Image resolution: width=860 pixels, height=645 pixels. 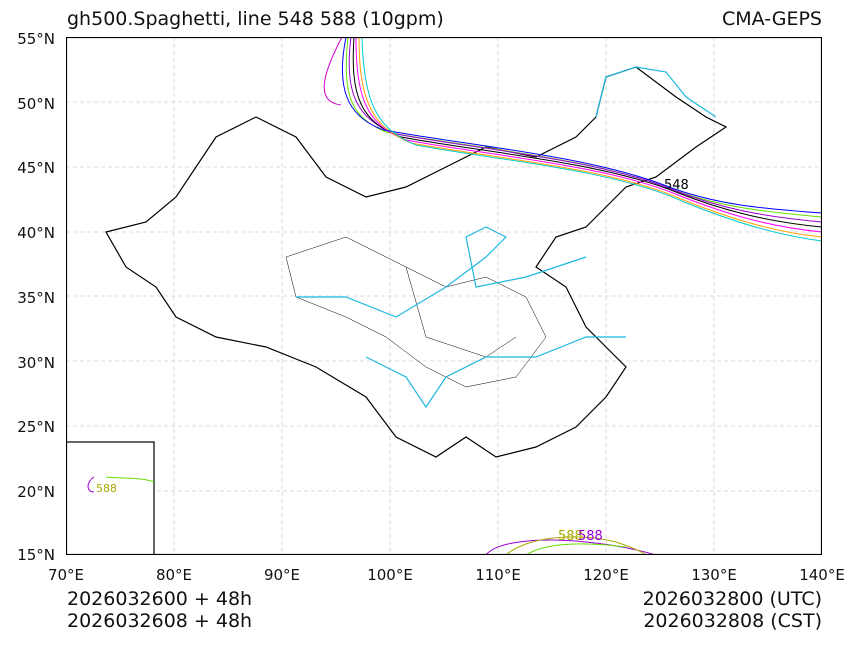 I want to click on source-label: CMA-GEPS, so click(x=771, y=19).